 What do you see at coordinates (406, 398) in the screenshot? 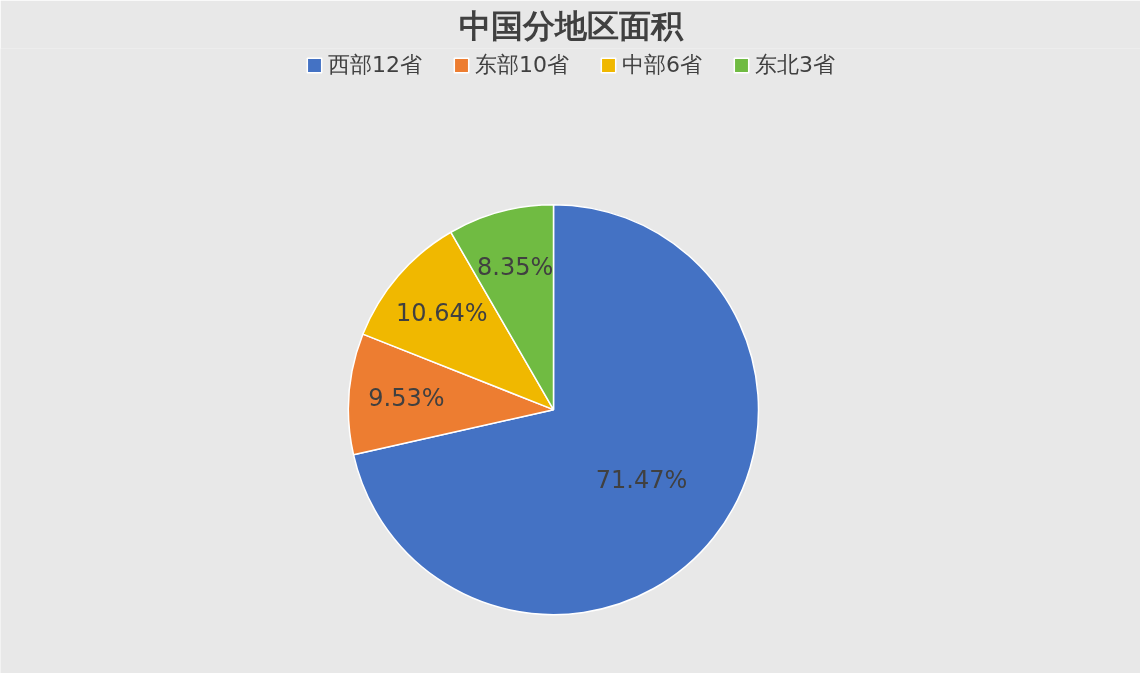
I see `data-label: 9.53%` at bounding box center [406, 398].